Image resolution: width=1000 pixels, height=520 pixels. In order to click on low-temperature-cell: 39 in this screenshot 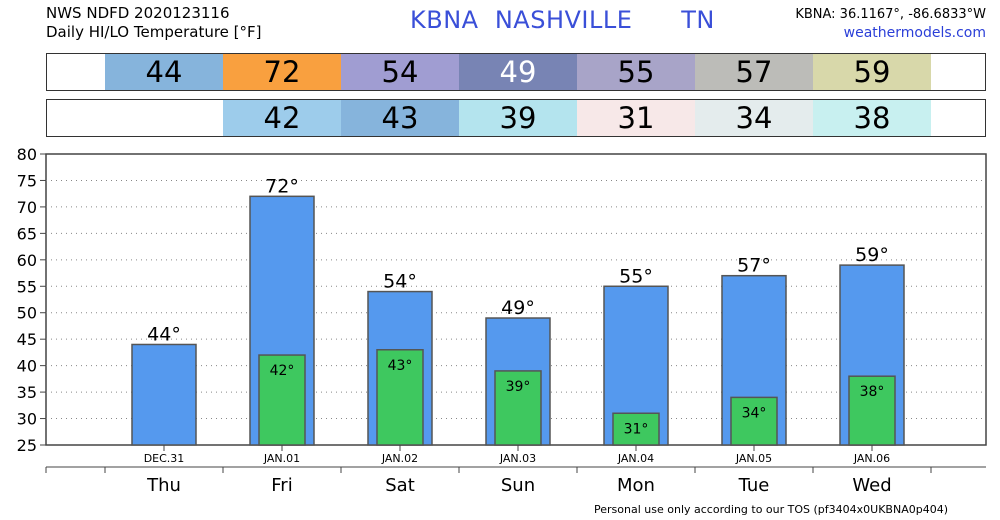, I will do `click(518, 118)`.